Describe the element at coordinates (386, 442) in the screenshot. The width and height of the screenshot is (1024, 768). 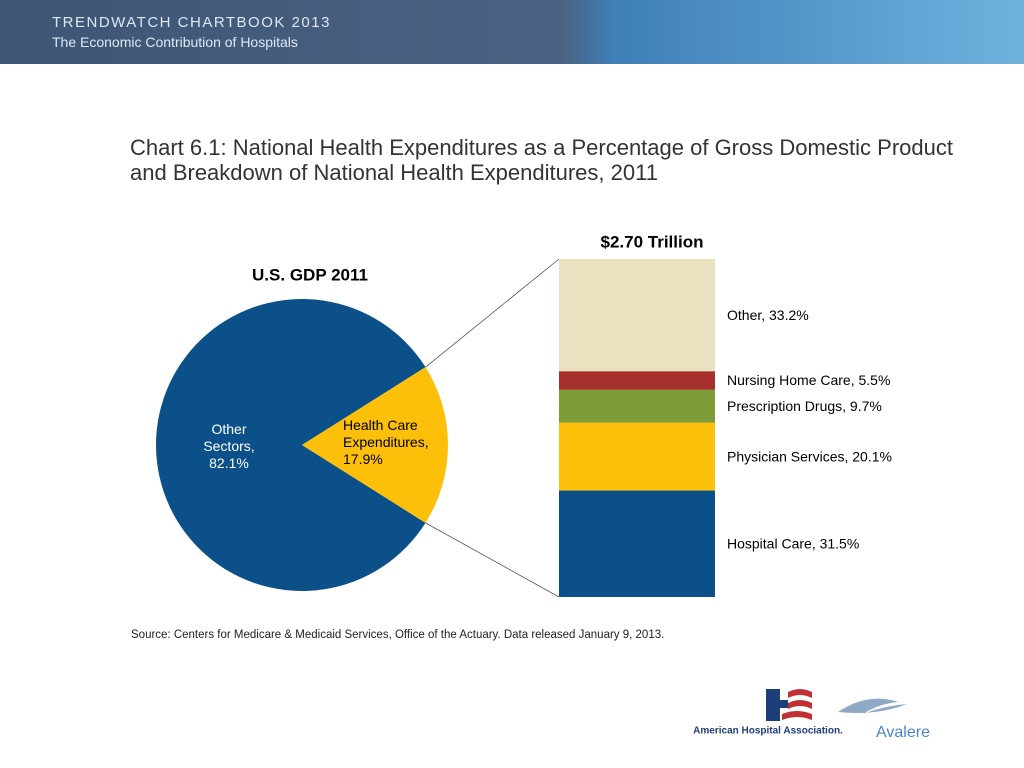
I see `pie-label: Health Care Expenditures, 17.9%` at that location.